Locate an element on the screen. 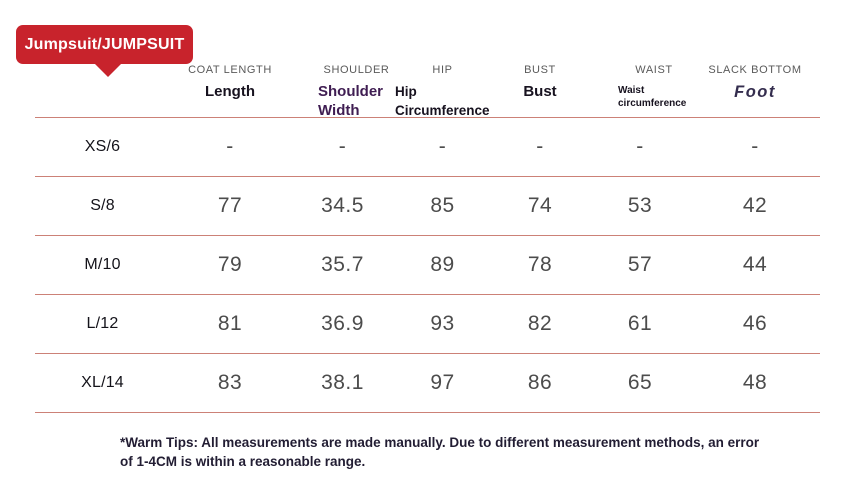 The height and width of the screenshot is (489, 862). column-caps-label: WAIST is located at coordinates (654, 70).